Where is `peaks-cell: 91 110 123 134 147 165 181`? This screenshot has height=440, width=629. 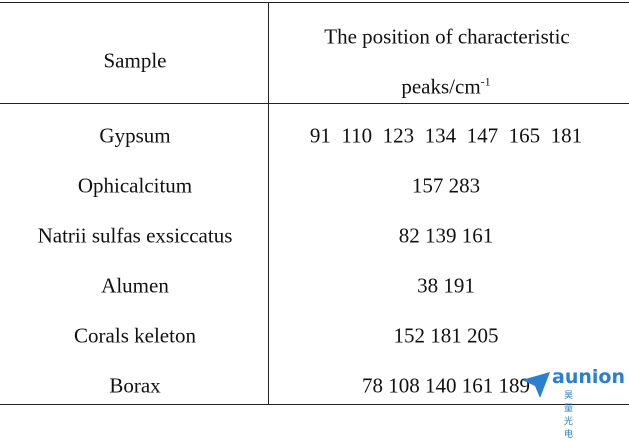
peaks-cell: 91 110 123 134 147 165 181 is located at coordinates (446, 135).